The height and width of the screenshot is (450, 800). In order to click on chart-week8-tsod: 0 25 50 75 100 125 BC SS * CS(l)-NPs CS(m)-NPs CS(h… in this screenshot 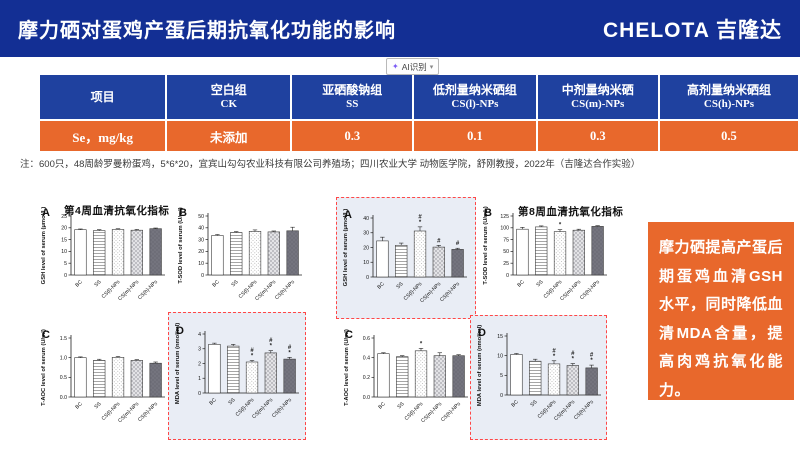, I will do `click(546, 258)`.